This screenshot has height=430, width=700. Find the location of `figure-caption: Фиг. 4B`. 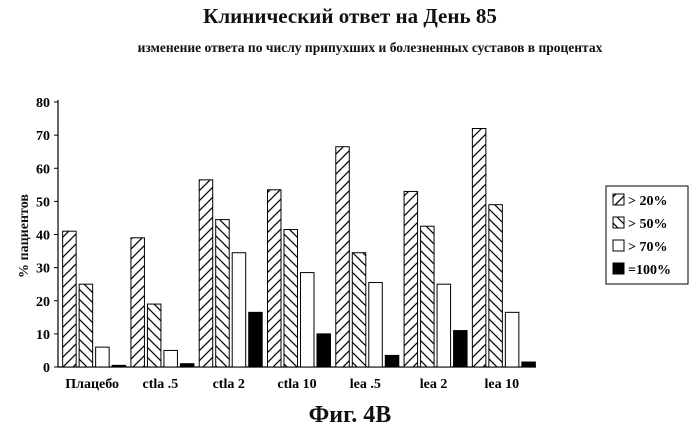

figure-caption: Фиг. 4B is located at coordinates (350, 415).